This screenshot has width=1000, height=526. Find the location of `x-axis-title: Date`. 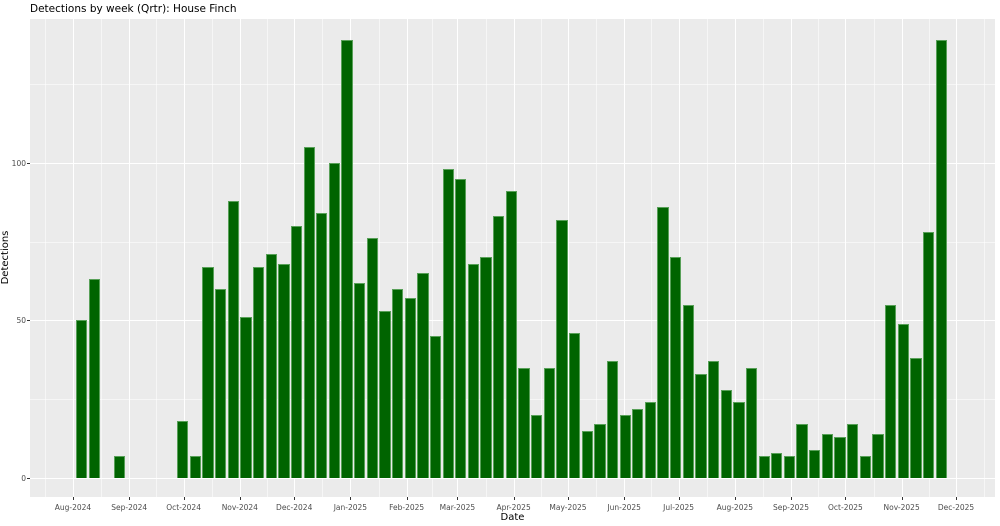

x-axis-title: Date is located at coordinates (512, 517).